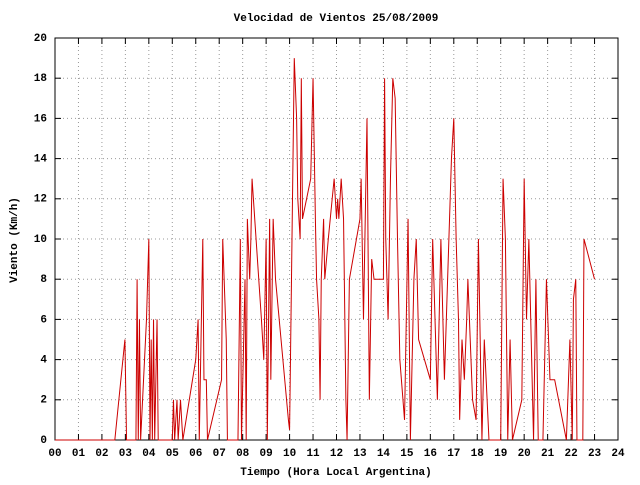 The image size is (640, 485). What do you see at coordinates (618, 454) in the screenshot?
I see `x-tick-label: 24` at bounding box center [618, 454].